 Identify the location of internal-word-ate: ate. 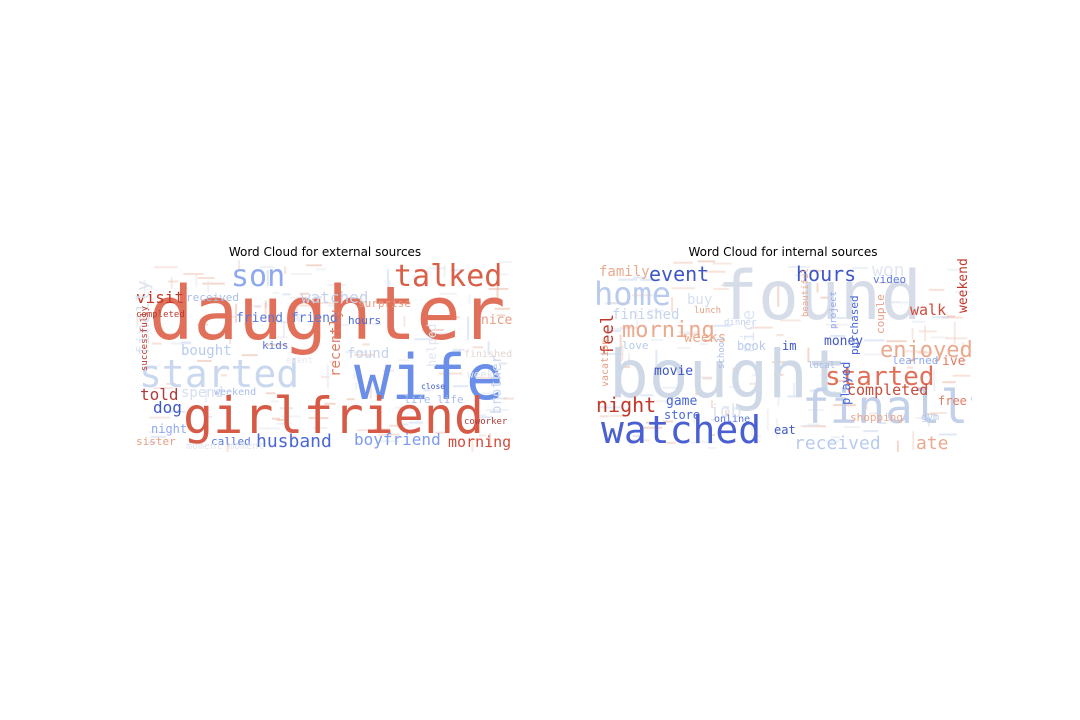
(932, 442).